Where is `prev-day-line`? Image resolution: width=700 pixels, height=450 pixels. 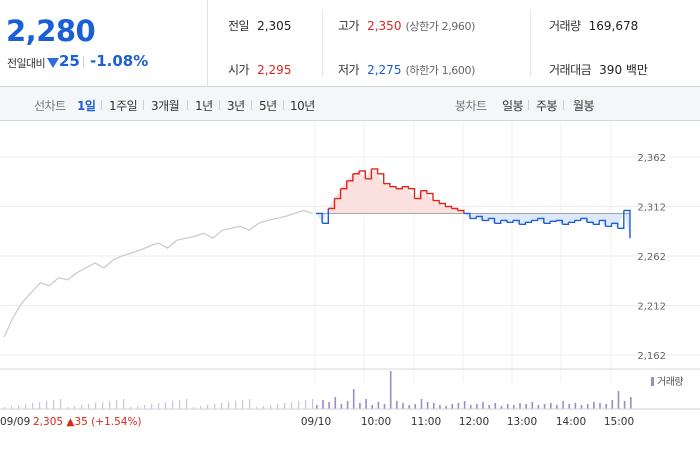 prev-day-line is located at coordinates (158, 273).